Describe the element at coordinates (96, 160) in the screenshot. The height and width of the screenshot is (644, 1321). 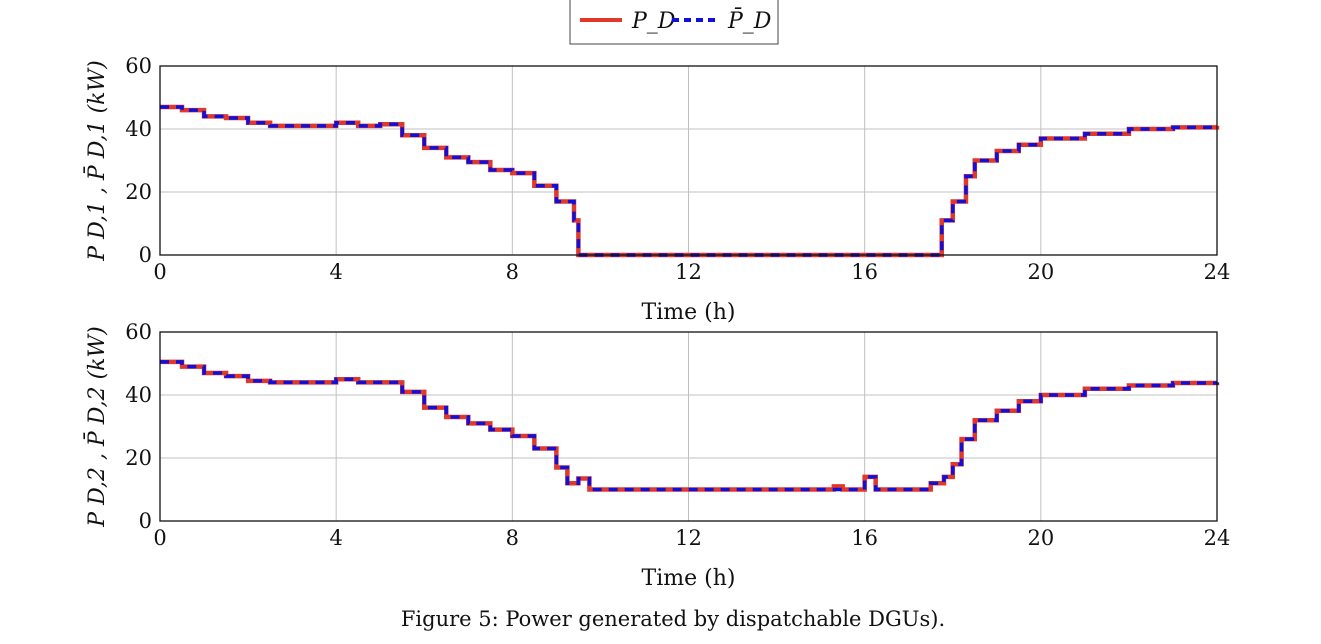
I see `y-axis-label: P D,1 , P̄ D,1 (kW)` at that location.